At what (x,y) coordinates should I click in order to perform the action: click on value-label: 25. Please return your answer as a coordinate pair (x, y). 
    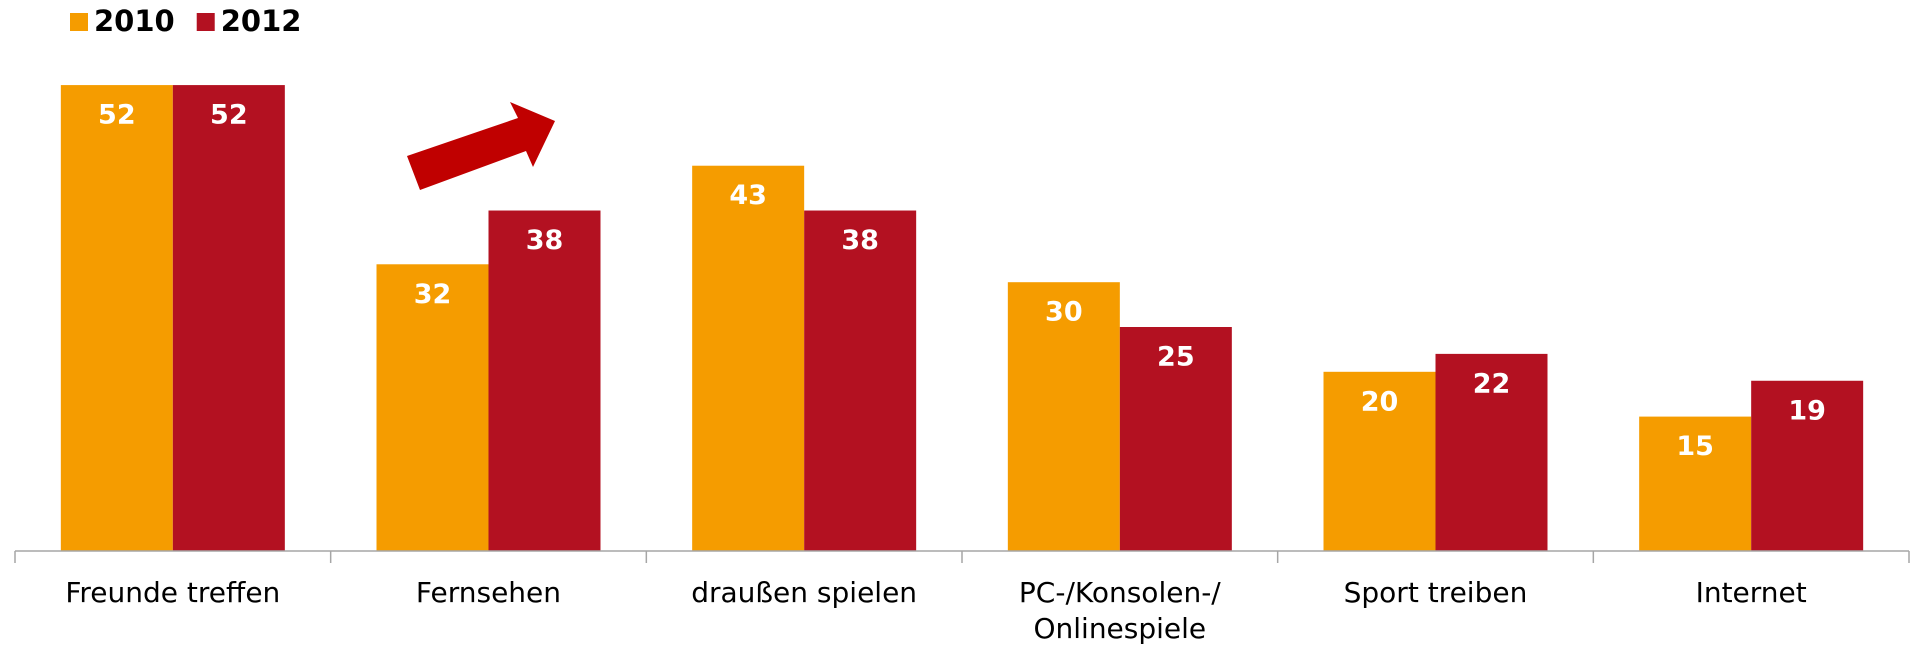
    Looking at the image, I should click on (1176, 357).